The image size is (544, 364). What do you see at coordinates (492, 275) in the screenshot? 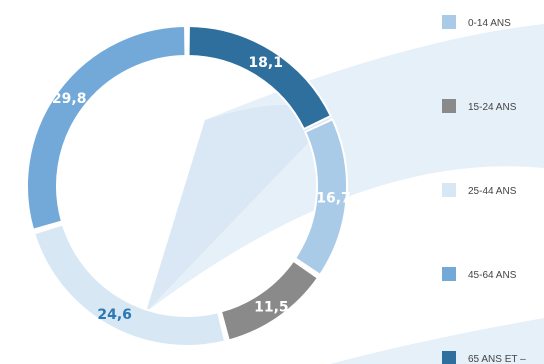
I see `legend-label: 45-64 ANS` at bounding box center [492, 275].